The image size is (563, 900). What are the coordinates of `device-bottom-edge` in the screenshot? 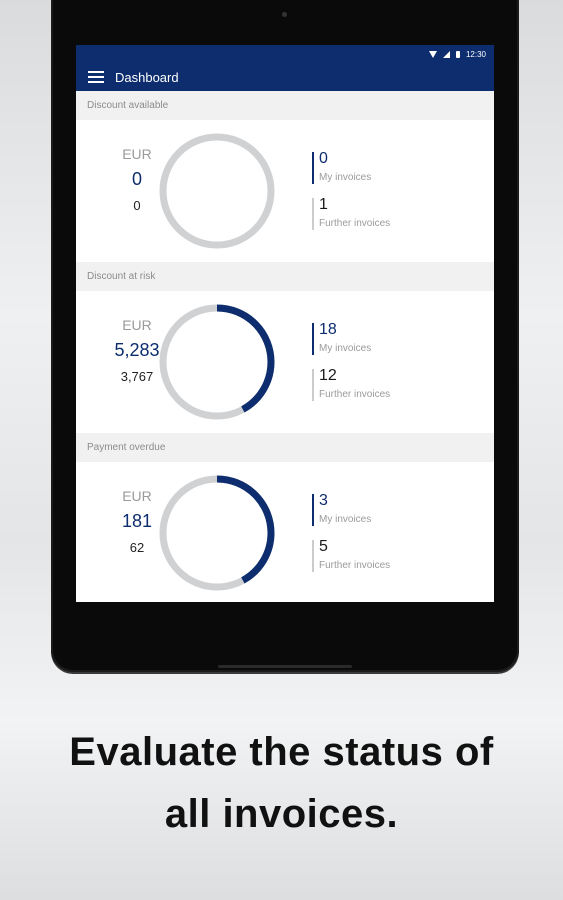 It's located at (285, 666).